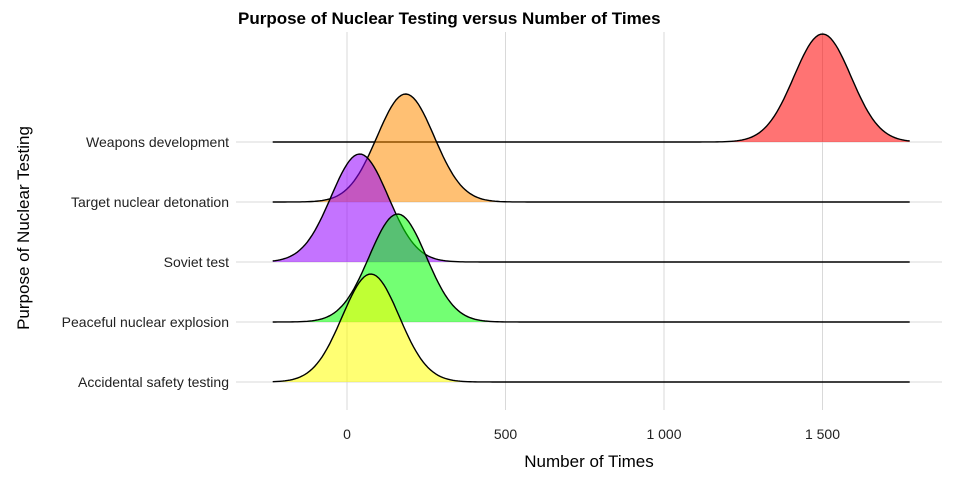 This screenshot has height=480, width=960. I want to click on x-tick-label: 1 000, so click(663, 434).